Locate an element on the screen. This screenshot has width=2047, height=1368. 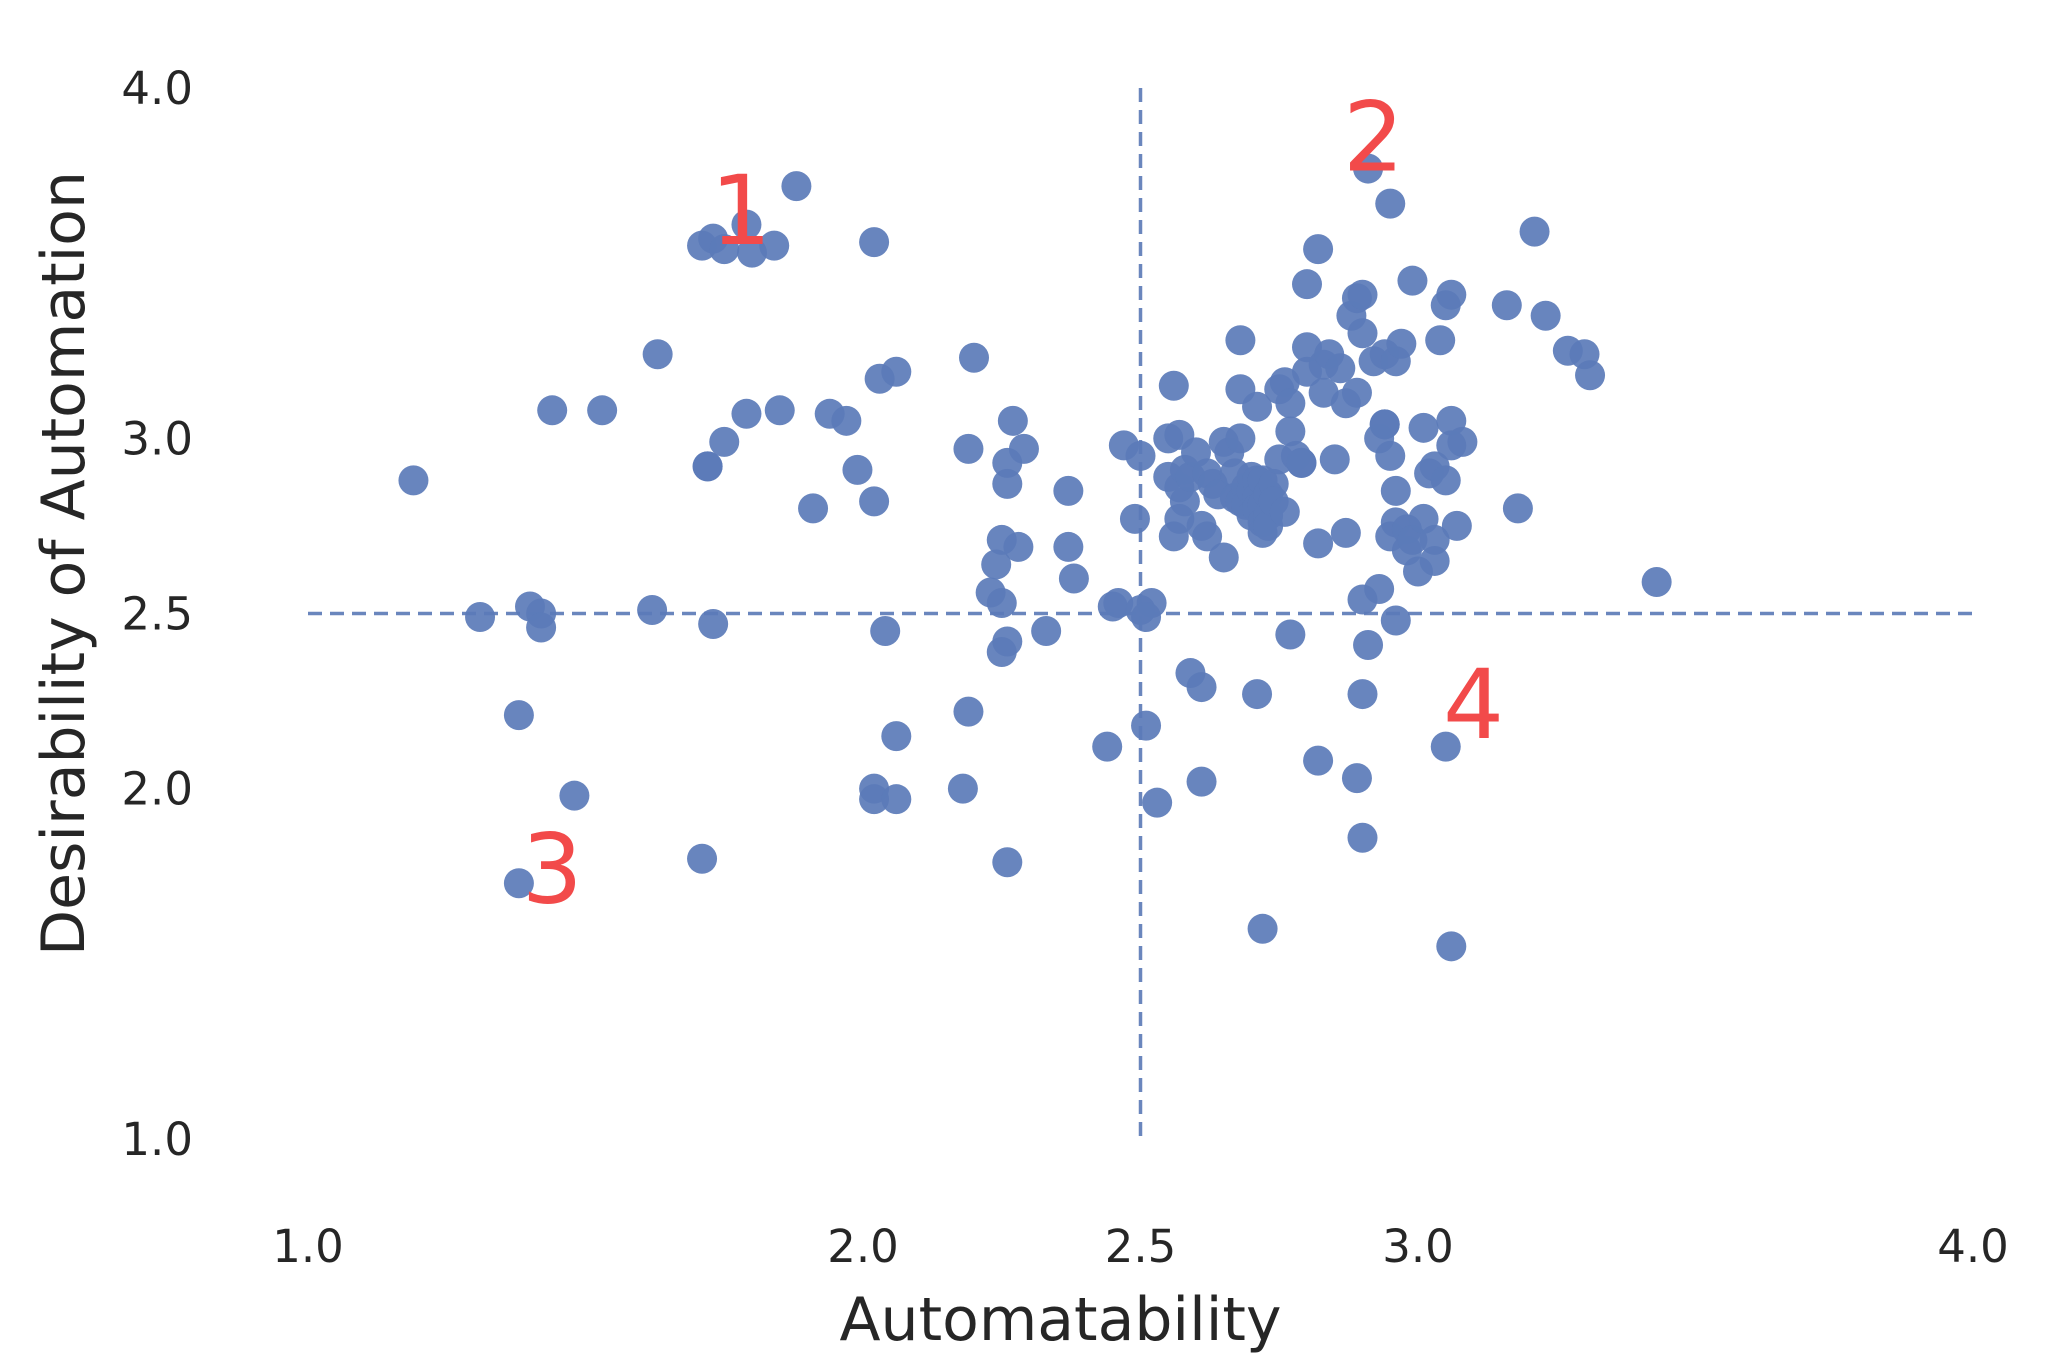
y-tick-label: 2.5 is located at coordinates (157, 614).